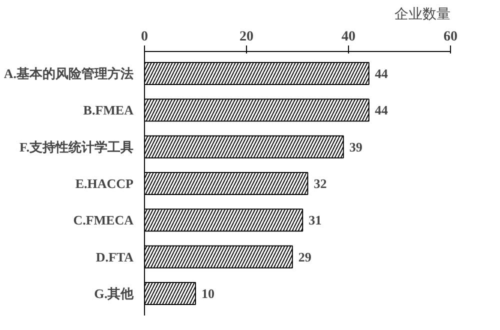 The width and height of the screenshot is (500, 330). What do you see at coordinates (208, 293) in the screenshot?
I see `data-label: 10` at bounding box center [208, 293].